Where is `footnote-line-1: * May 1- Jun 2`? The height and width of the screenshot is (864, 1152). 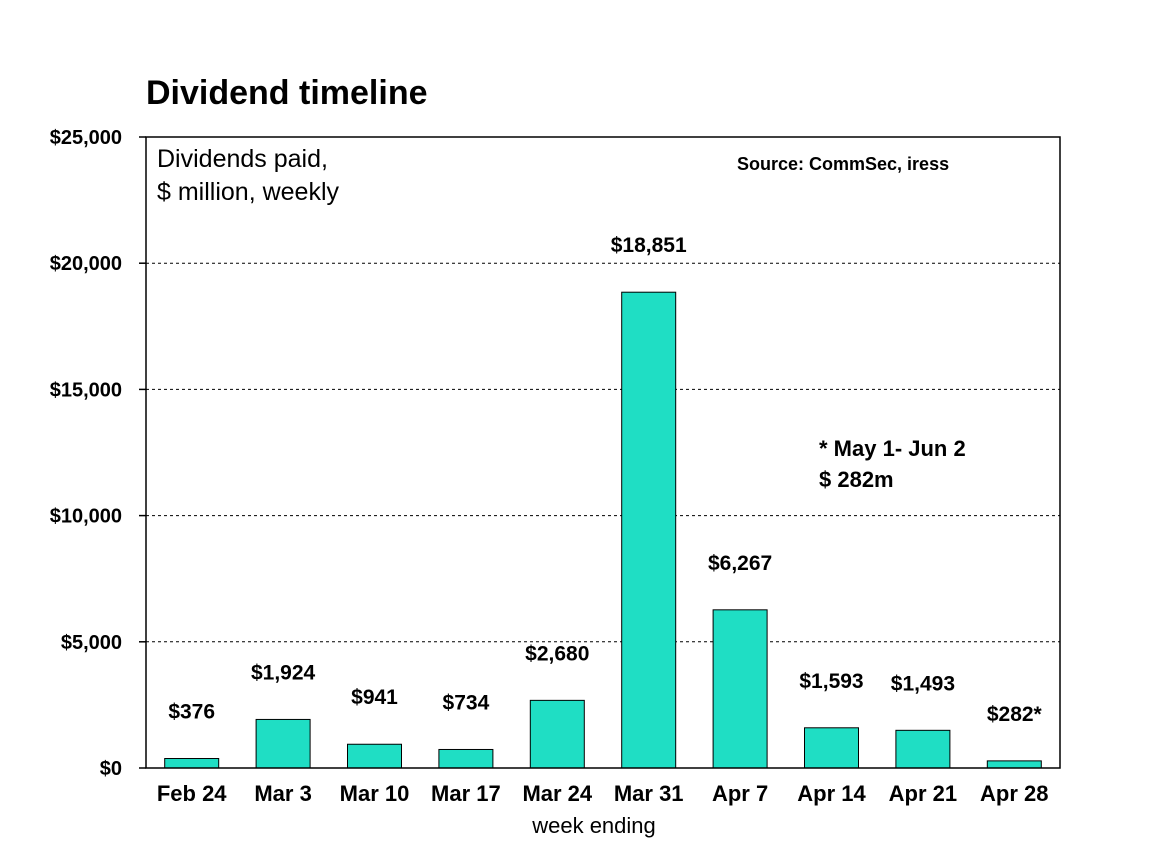
footnote-line-1: * May 1- Jun 2 is located at coordinates (892, 448).